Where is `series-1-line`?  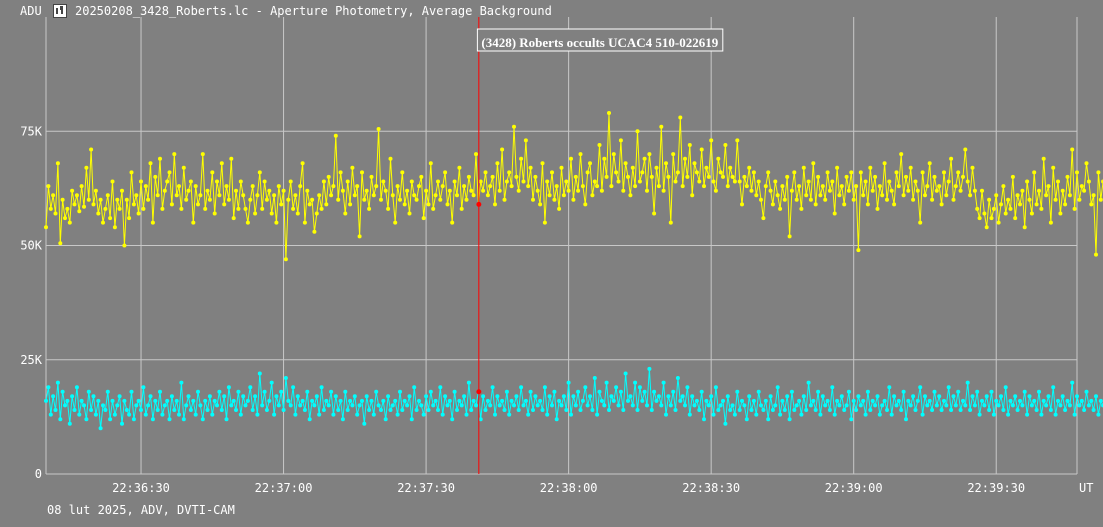 series-1-line is located at coordinates (574, 398).